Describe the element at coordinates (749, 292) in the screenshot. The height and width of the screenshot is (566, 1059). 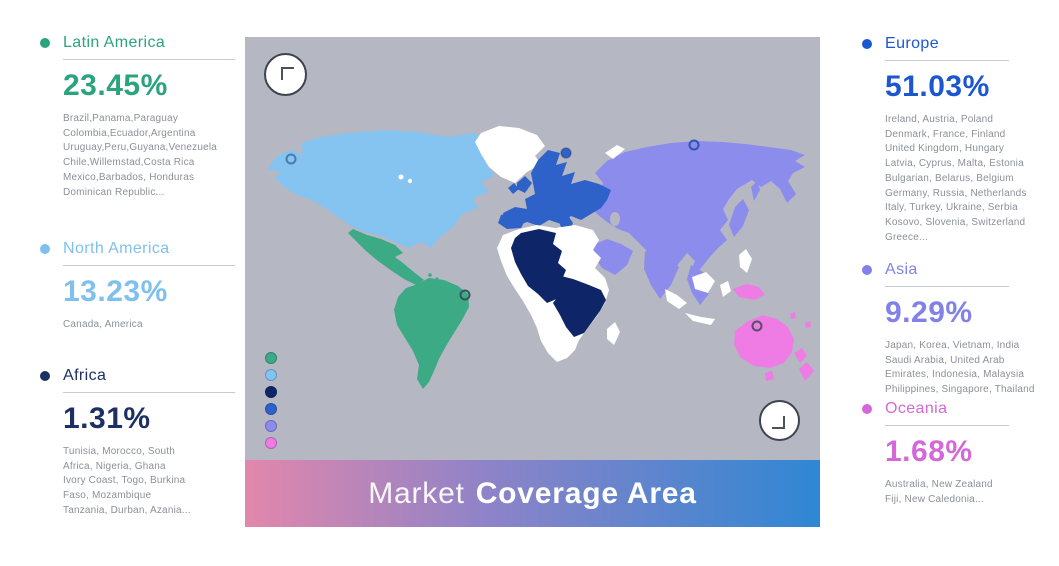
I see `new-guinea` at that location.